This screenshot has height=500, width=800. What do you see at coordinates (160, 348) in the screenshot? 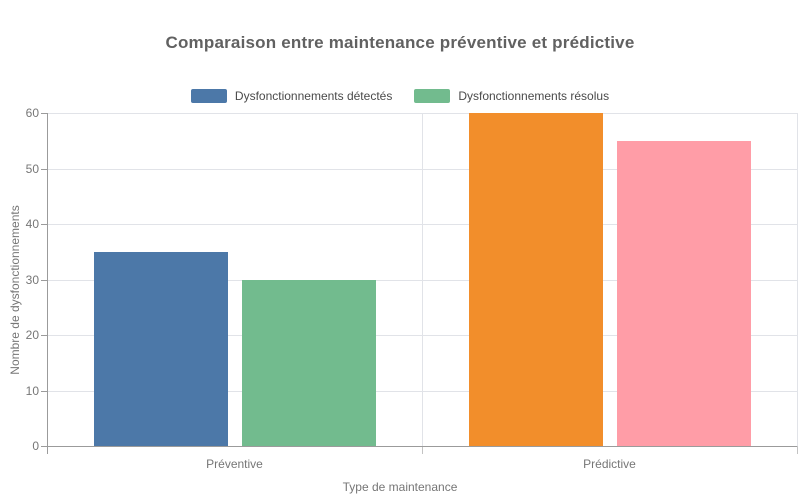
I see `bar-préventive-serie1` at bounding box center [160, 348].